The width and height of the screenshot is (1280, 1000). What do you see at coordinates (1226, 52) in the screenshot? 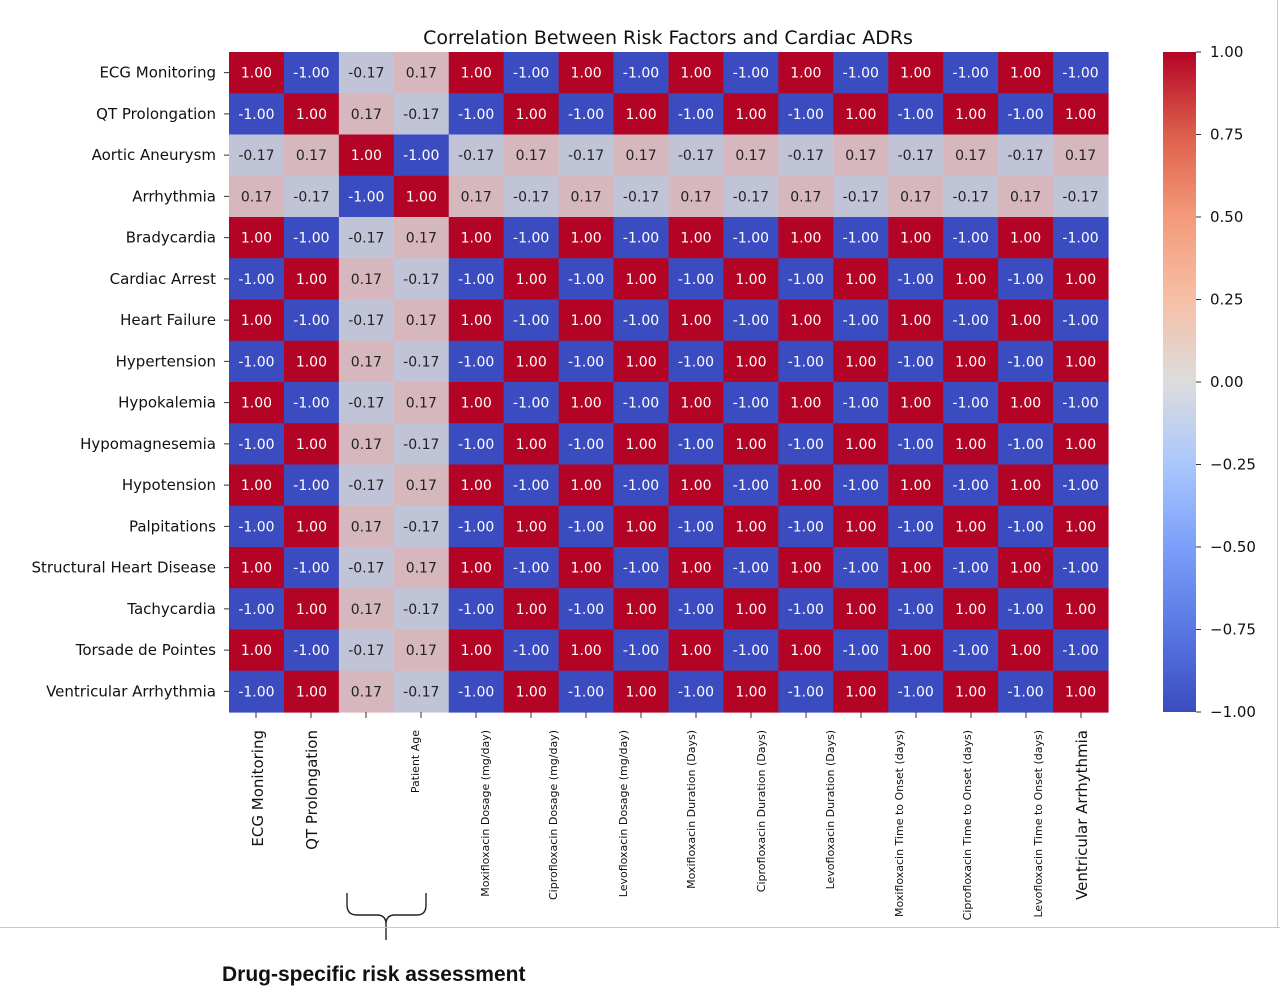
I see `colorbar-tick-label: 1.00` at bounding box center [1226, 52].